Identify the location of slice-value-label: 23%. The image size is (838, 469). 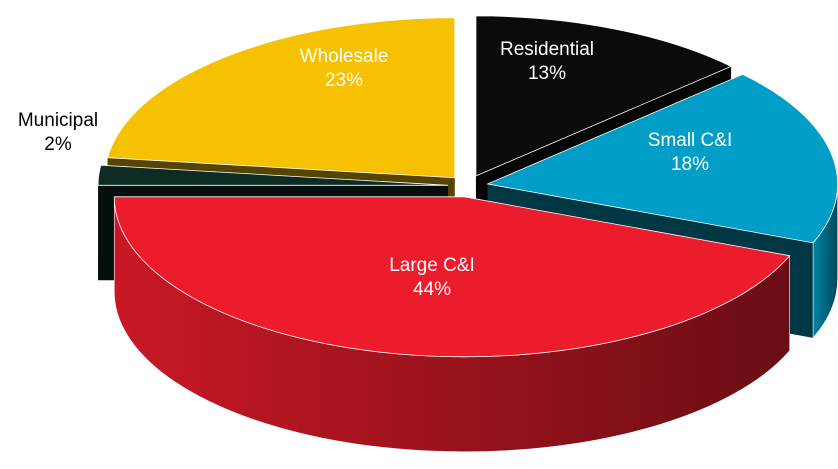
(344, 80).